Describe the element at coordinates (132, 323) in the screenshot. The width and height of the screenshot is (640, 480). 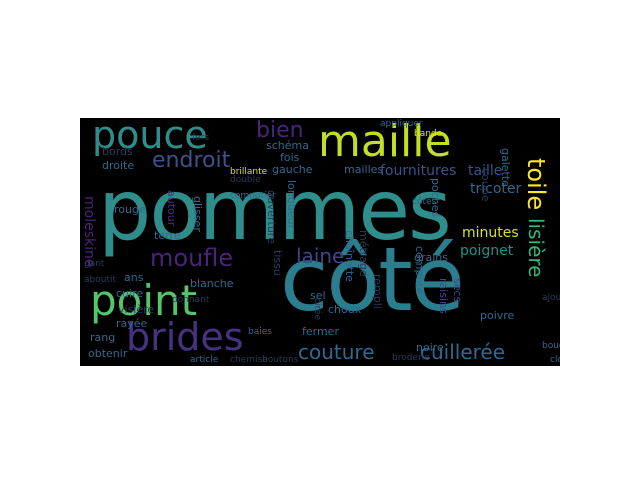
I see `word-rayee: rayée` at that location.